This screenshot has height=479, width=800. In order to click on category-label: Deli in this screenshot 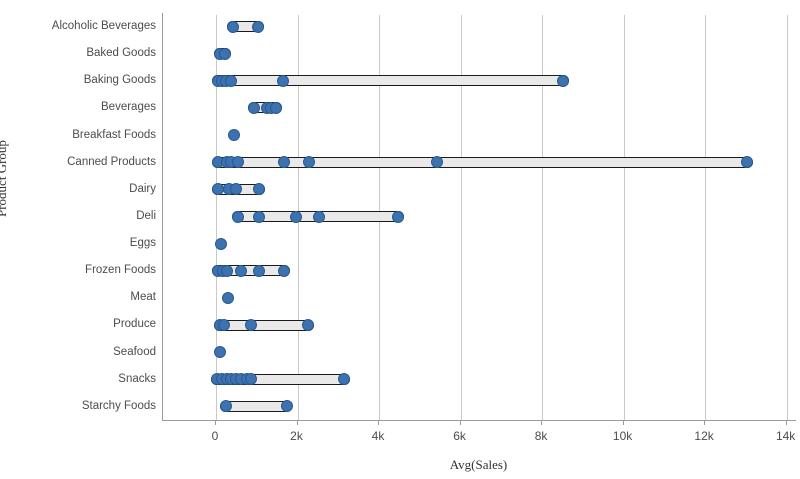, I will do `click(146, 215)`.